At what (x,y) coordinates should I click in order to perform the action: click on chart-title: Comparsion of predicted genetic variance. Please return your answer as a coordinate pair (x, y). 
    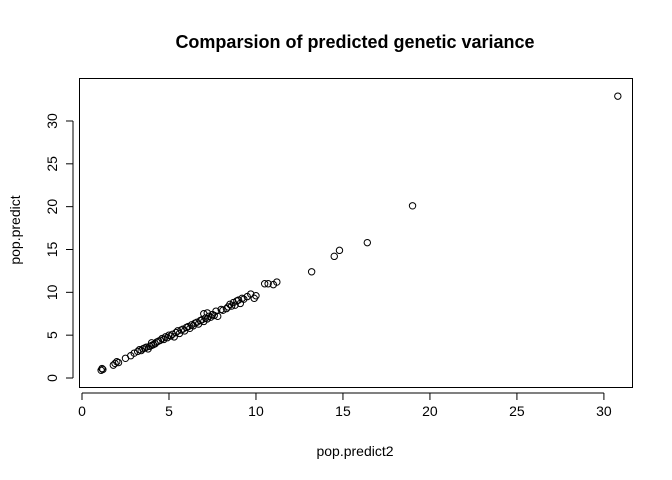
    Looking at the image, I should click on (354, 42).